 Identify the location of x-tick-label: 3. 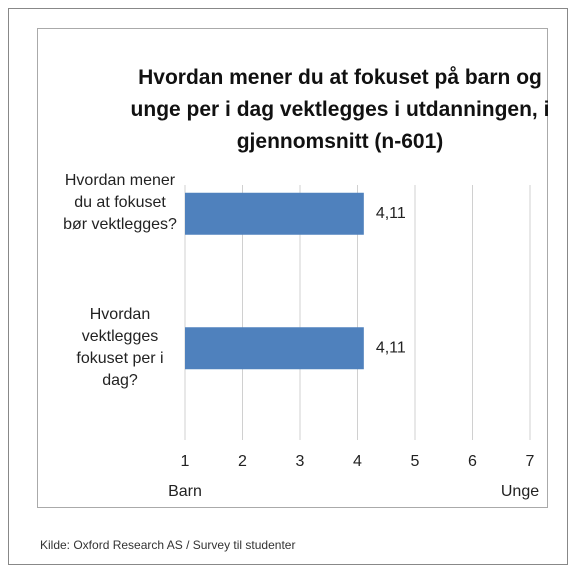
(300, 461).